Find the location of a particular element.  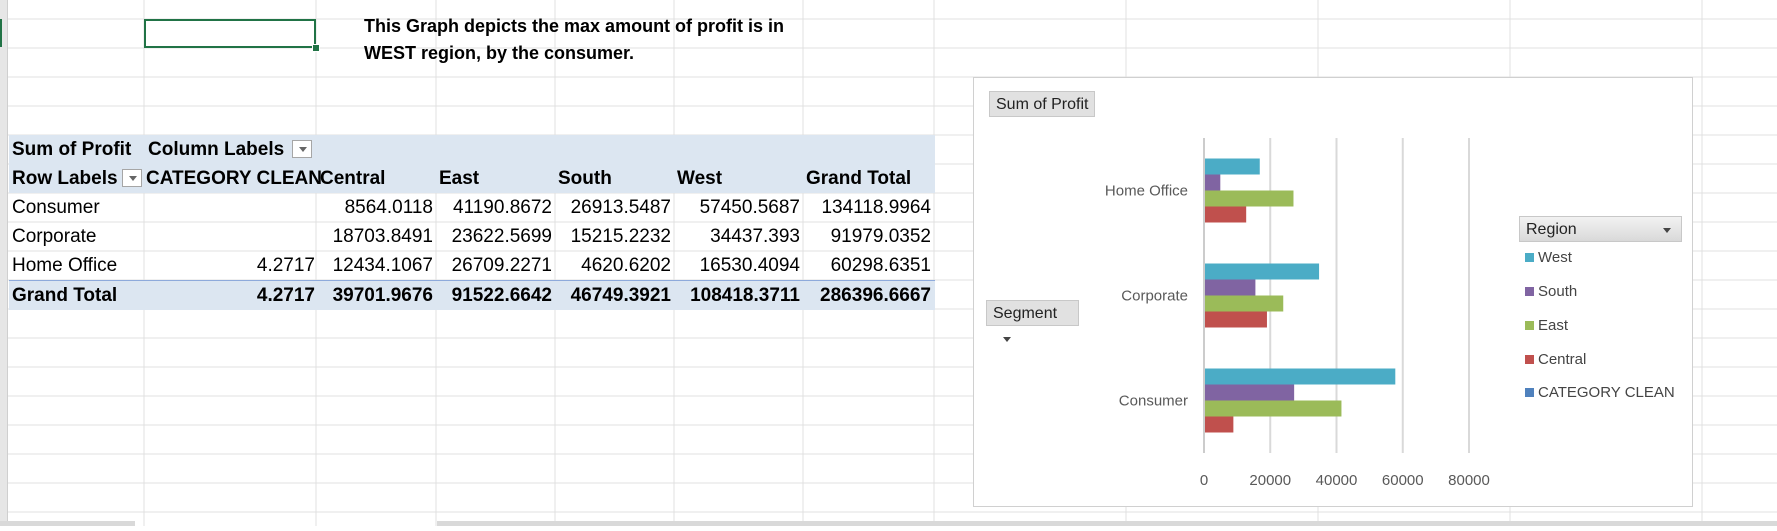

note-line-2: WEST region, by the consumer. is located at coordinates (499, 53).